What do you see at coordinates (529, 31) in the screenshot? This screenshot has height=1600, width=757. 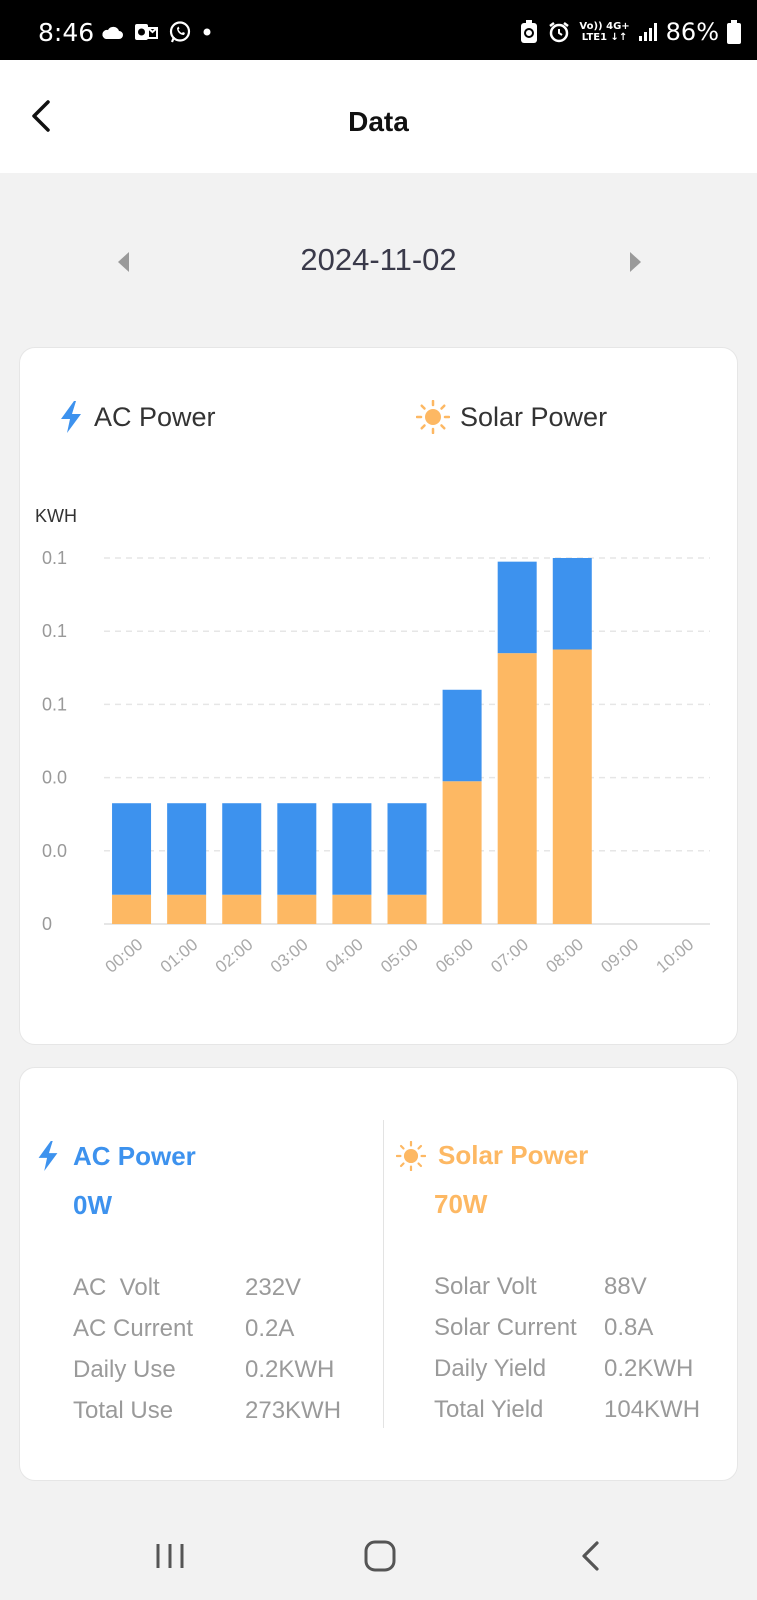 I see `battery-saver-icon` at bounding box center [529, 31].